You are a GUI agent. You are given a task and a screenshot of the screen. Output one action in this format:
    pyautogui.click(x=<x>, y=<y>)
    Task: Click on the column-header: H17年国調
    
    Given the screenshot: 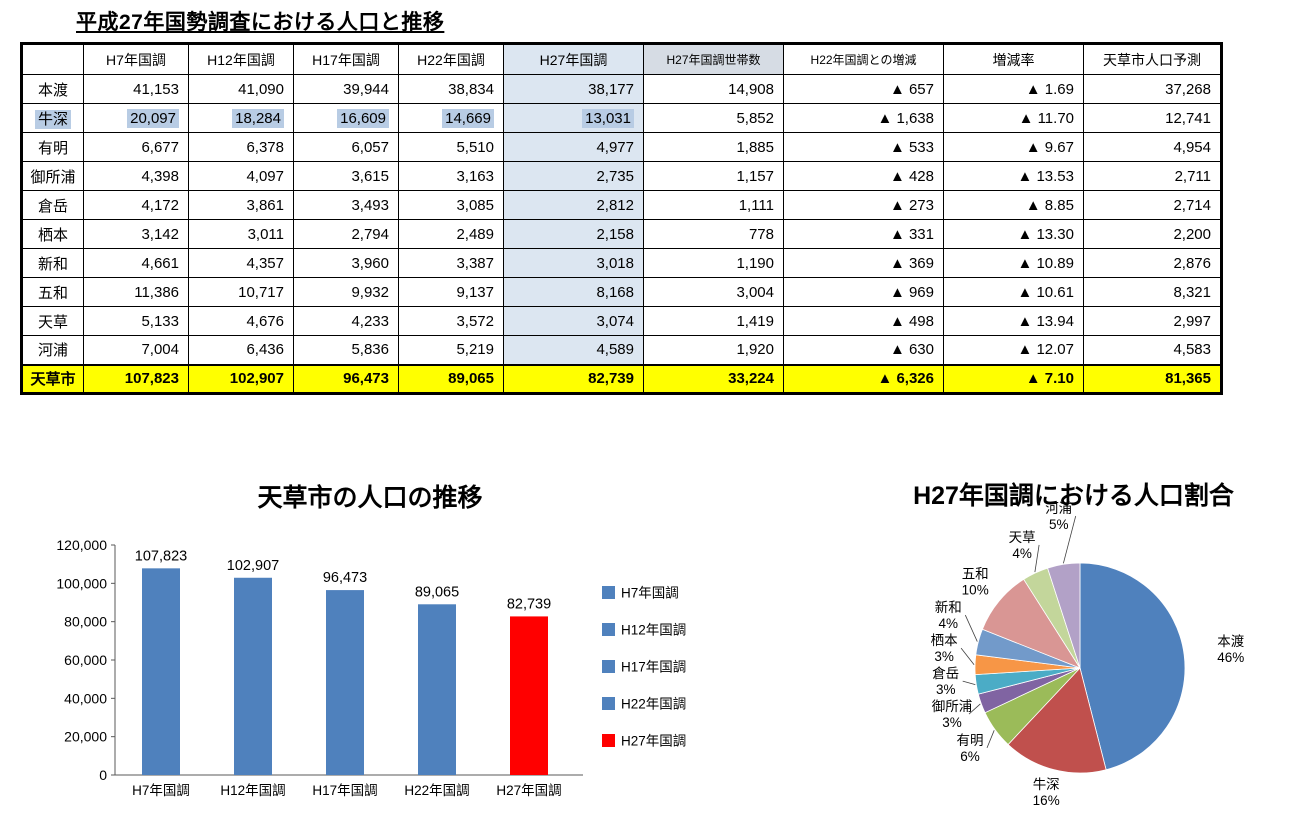 What is the action you would take?
    pyautogui.click(x=346, y=59)
    